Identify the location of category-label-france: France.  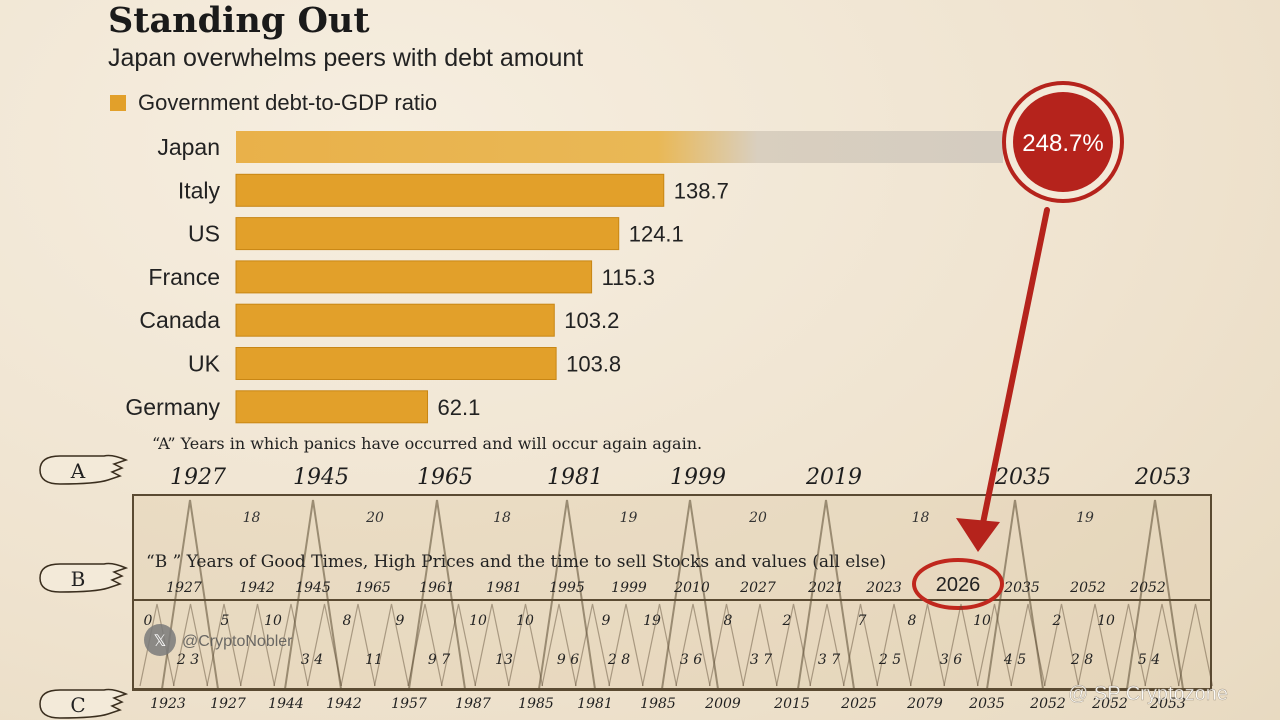
(184, 277).